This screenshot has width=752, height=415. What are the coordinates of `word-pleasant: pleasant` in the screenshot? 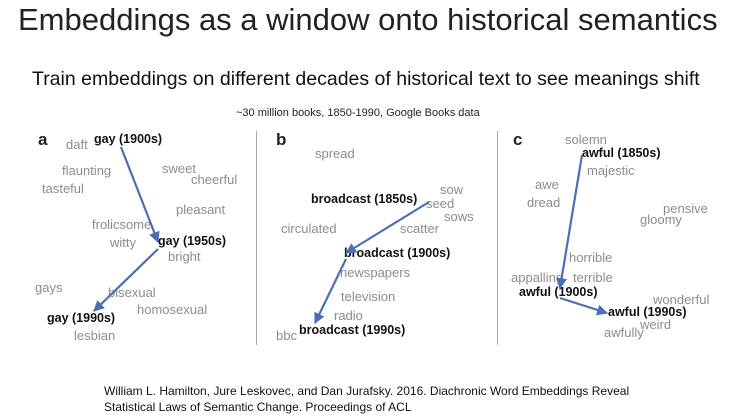 It's located at (201, 209).